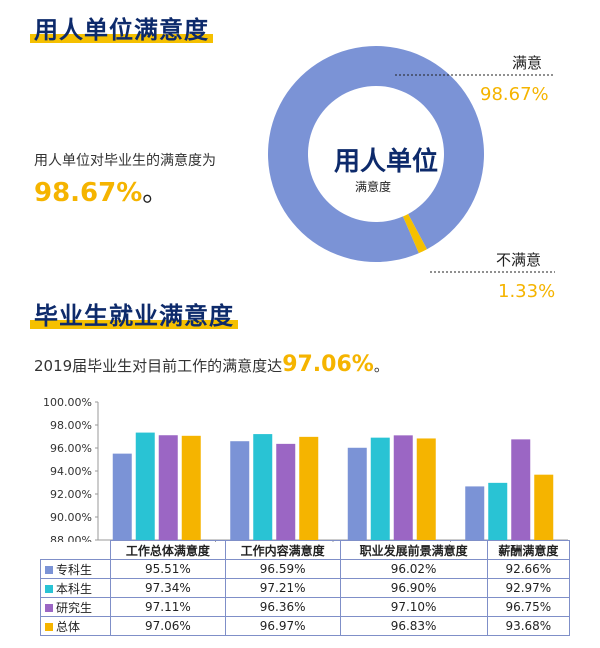  What do you see at coordinates (68, 626) in the screenshot?
I see `legend-label: 总体` at bounding box center [68, 626].